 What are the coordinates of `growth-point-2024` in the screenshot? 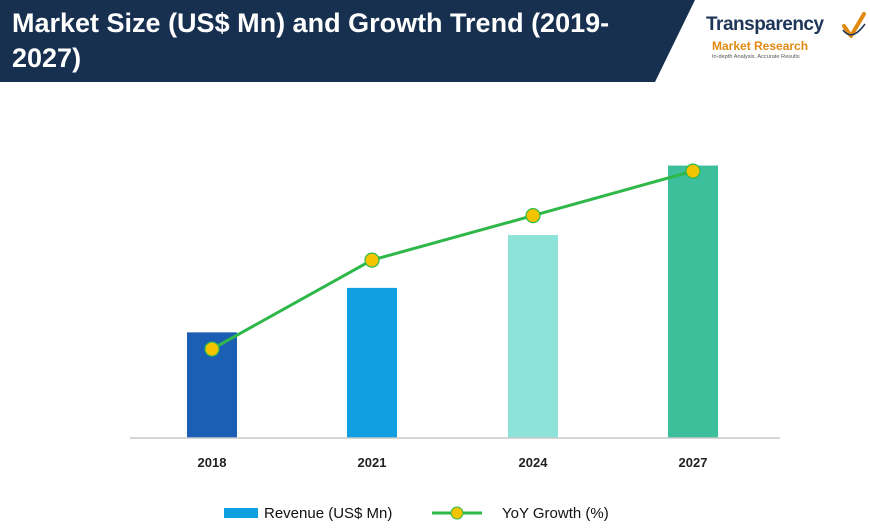 It's located at (533, 216).